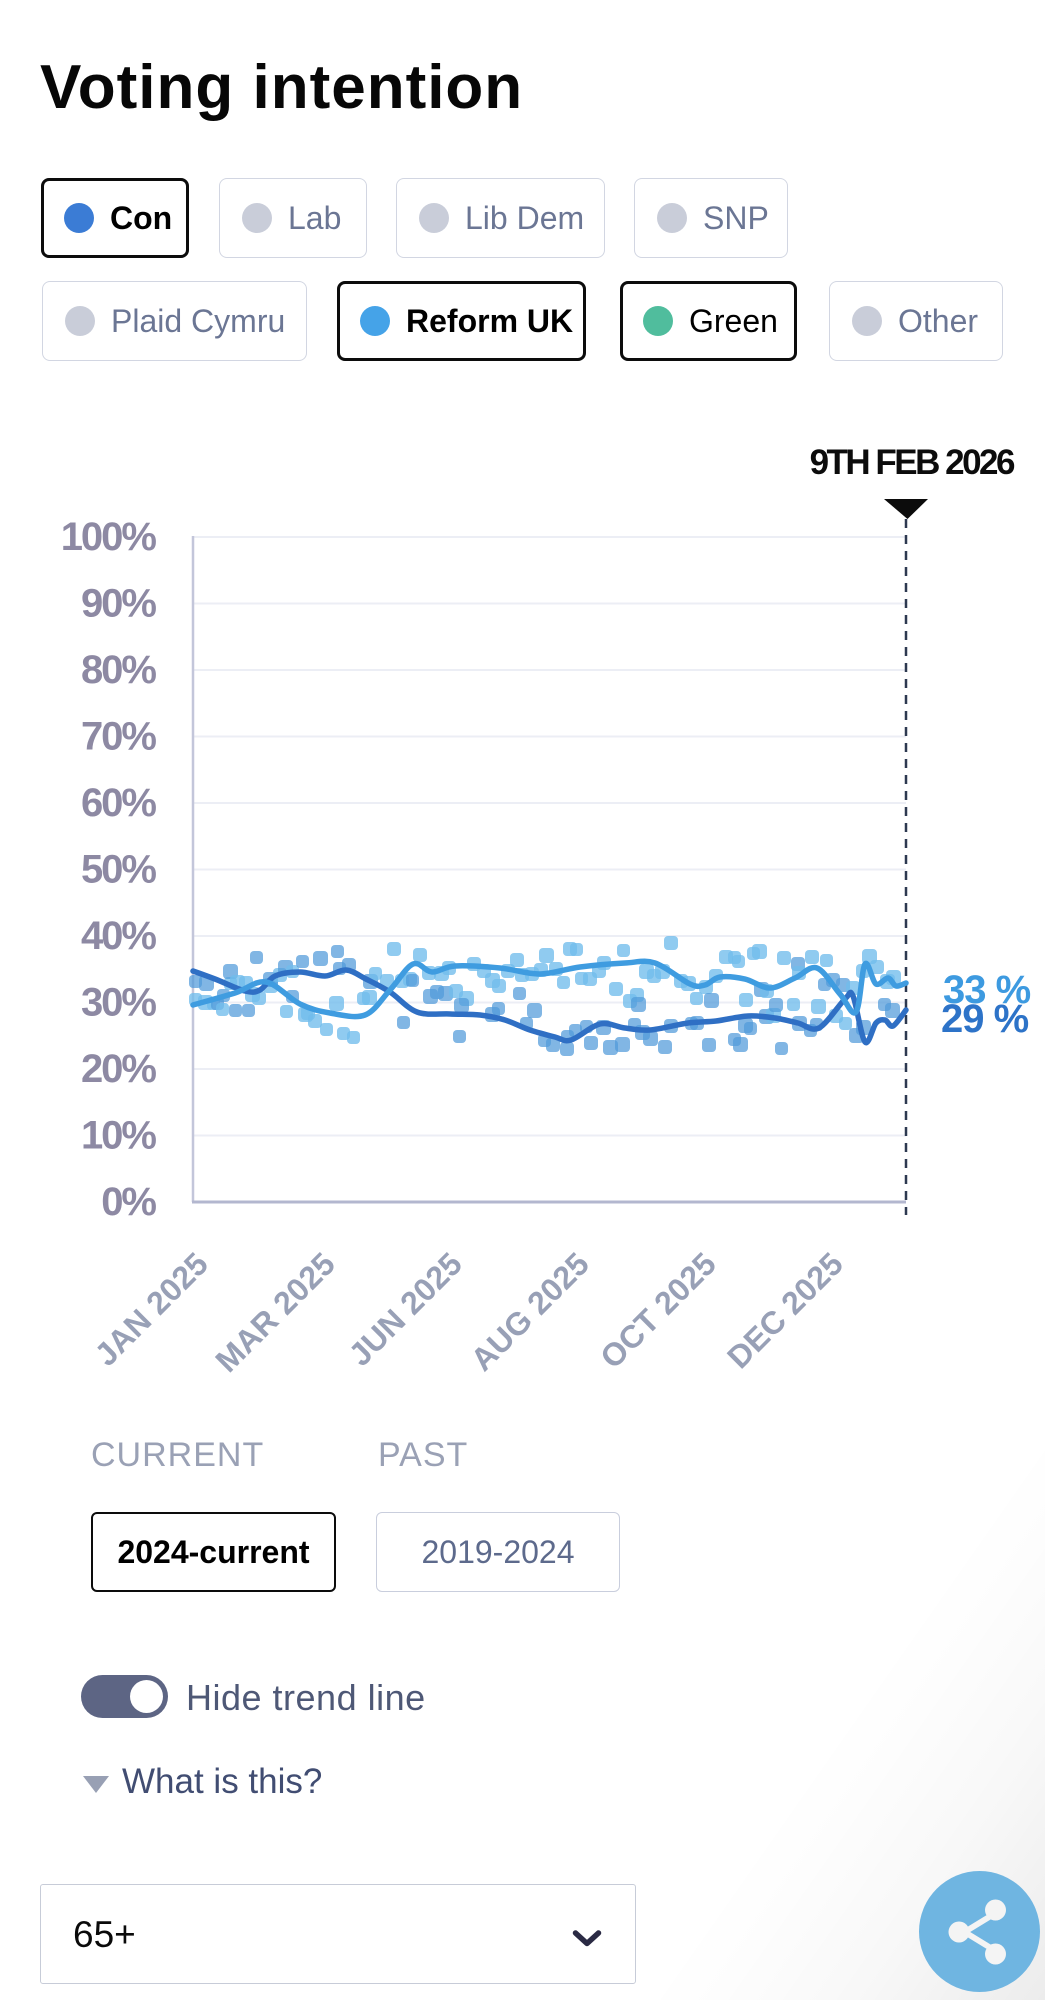 The height and width of the screenshot is (2000, 1045). Describe the element at coordinates (118, 803) in the screenshot. I see `svg-text: 60%` at that location.